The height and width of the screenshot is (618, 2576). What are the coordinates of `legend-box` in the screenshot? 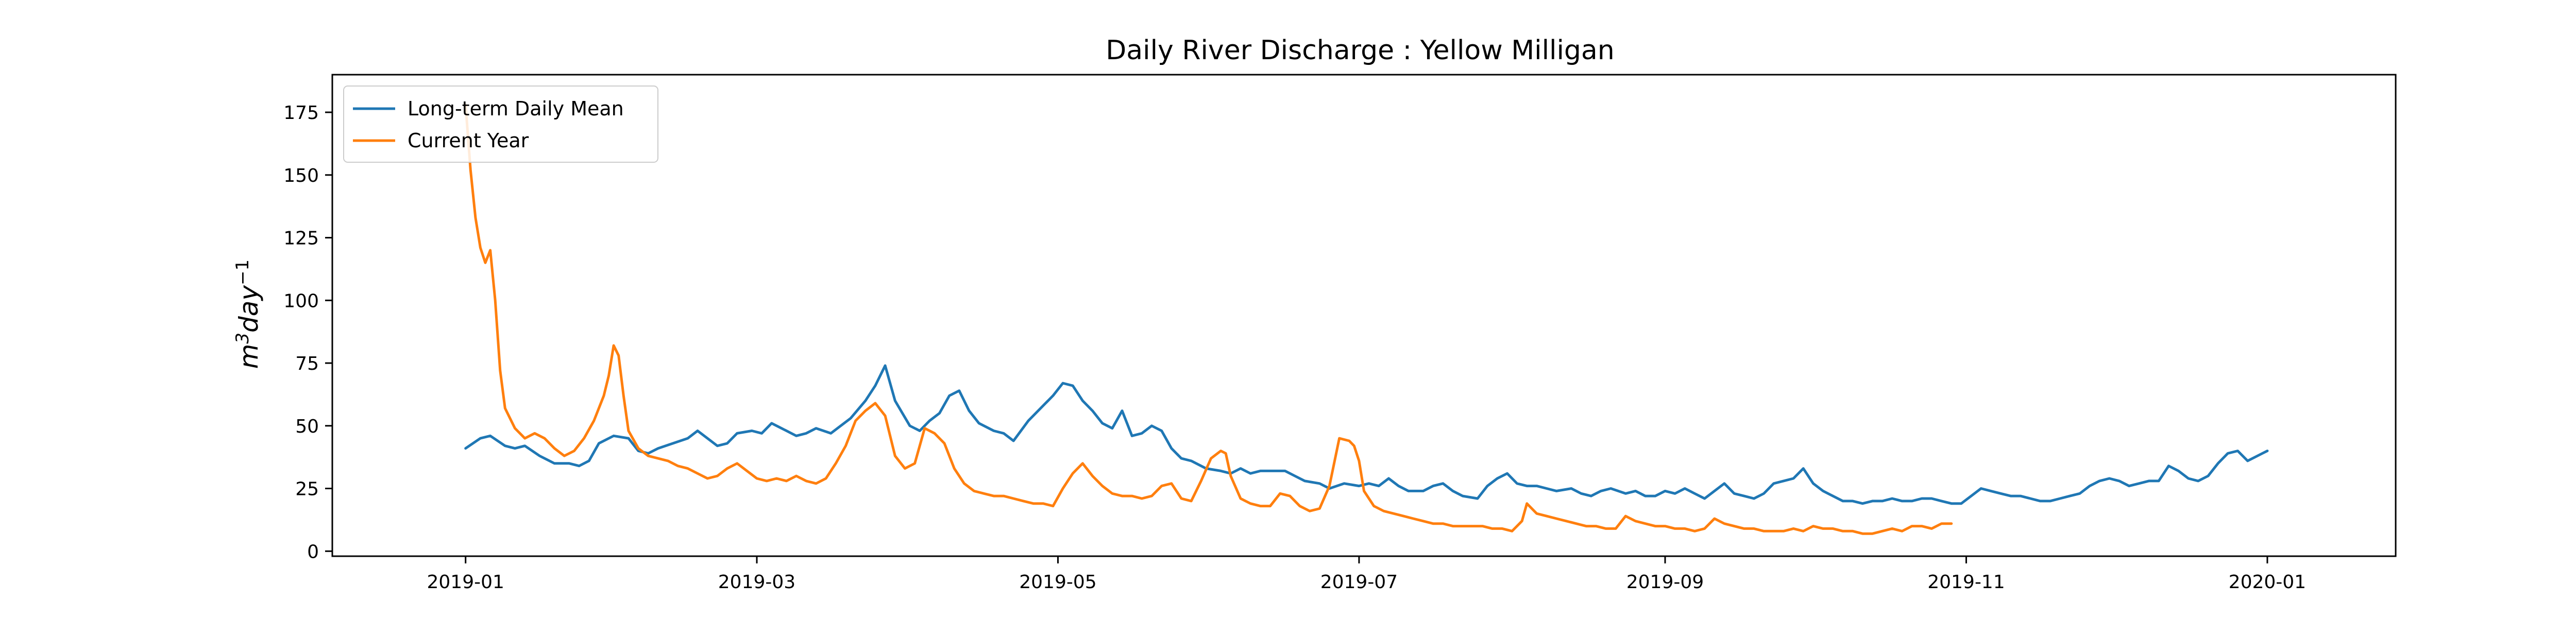 It's located at (500, 124).